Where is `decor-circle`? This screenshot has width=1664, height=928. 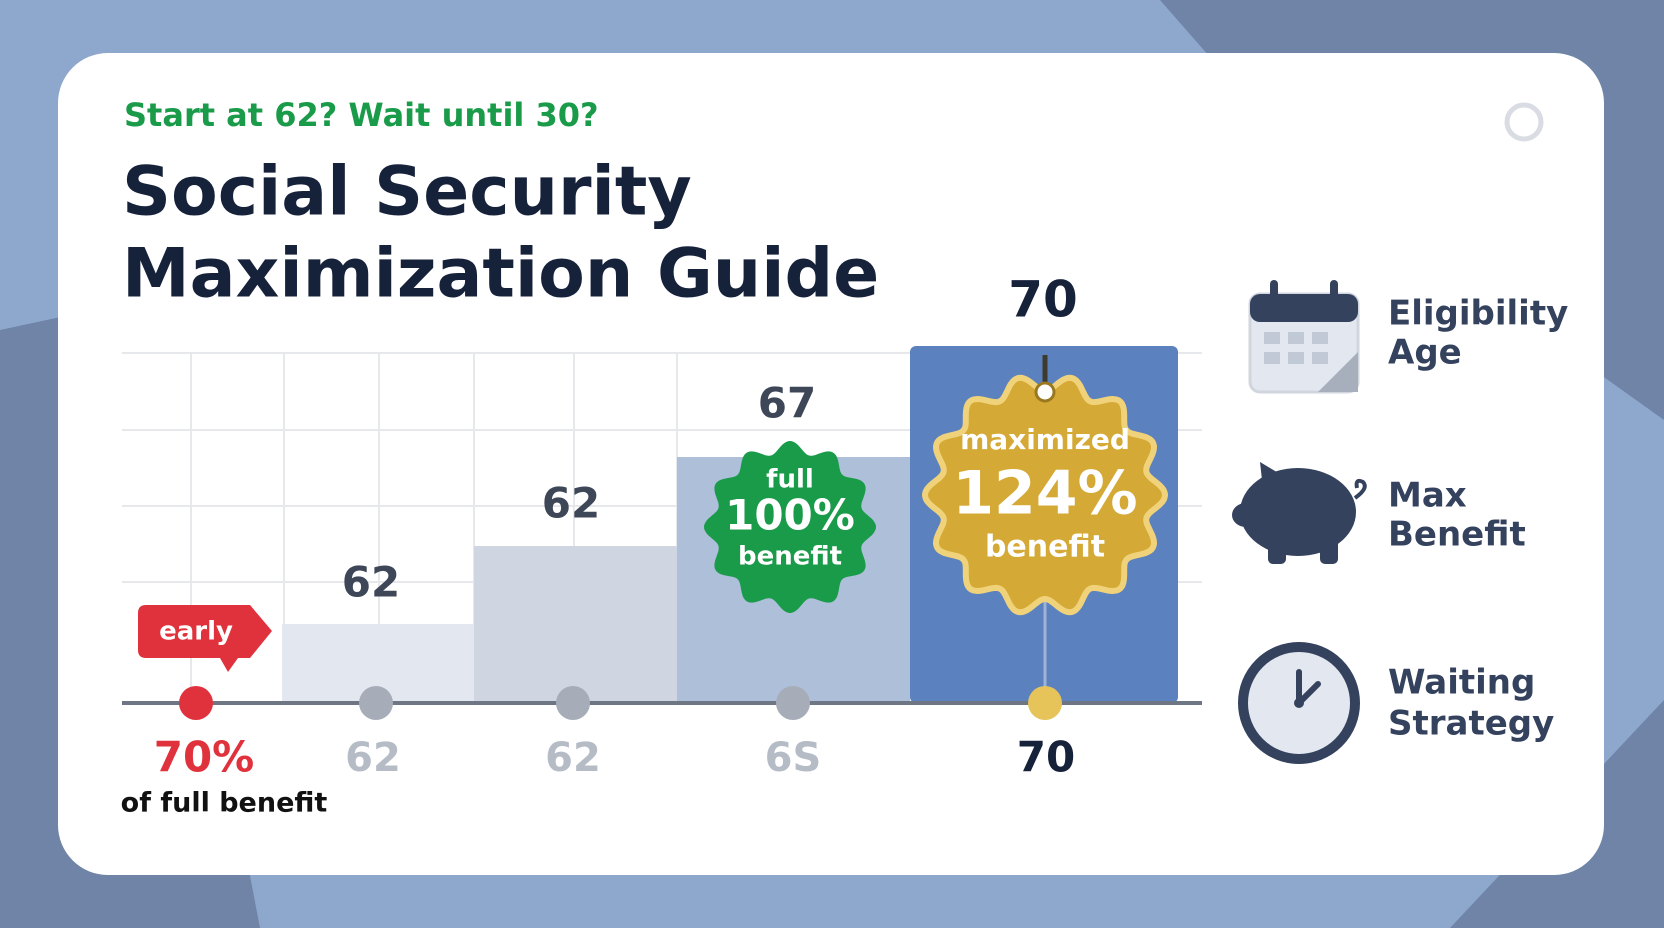 decor-circle is located at coordinates (1524, 122).